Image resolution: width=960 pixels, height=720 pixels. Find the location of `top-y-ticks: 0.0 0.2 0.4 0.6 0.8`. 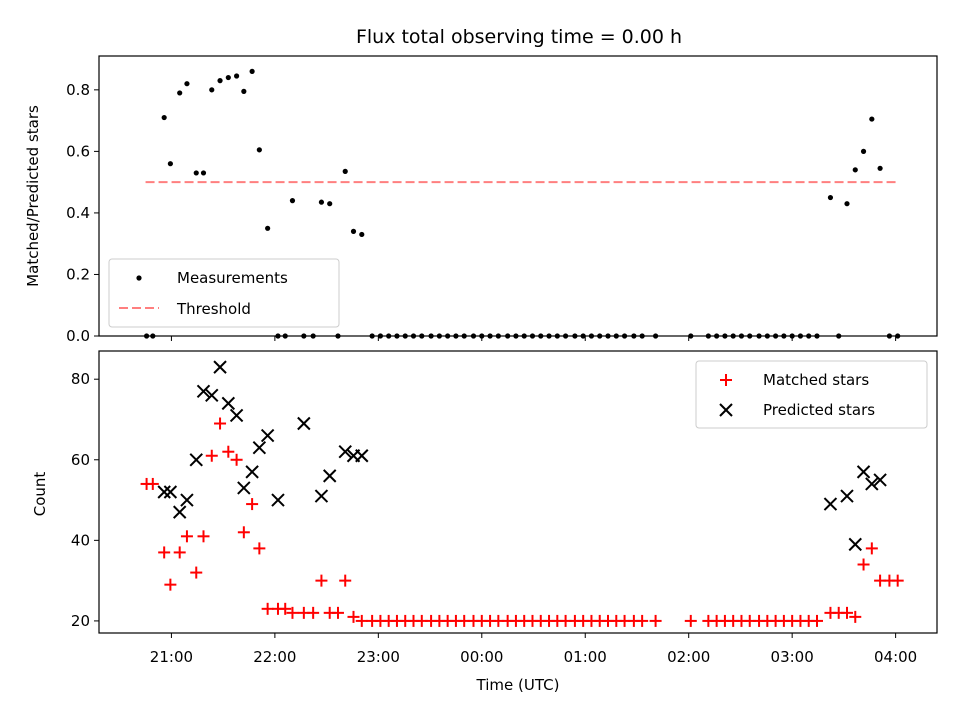

top-y-ticks: 0.0 0.2 0.4 0.6 0.8 is located at coordinates (82, 213).